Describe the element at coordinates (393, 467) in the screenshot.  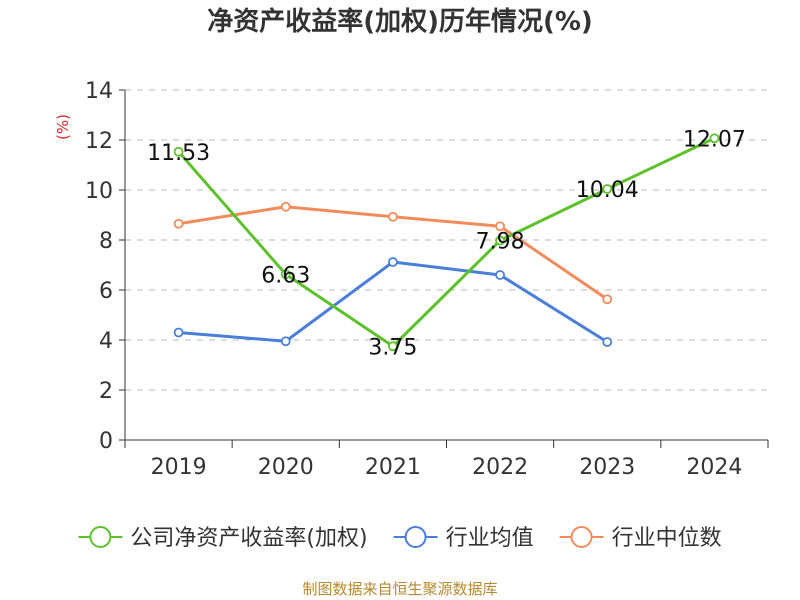
I see `x-tick-label: 2021` at that location.